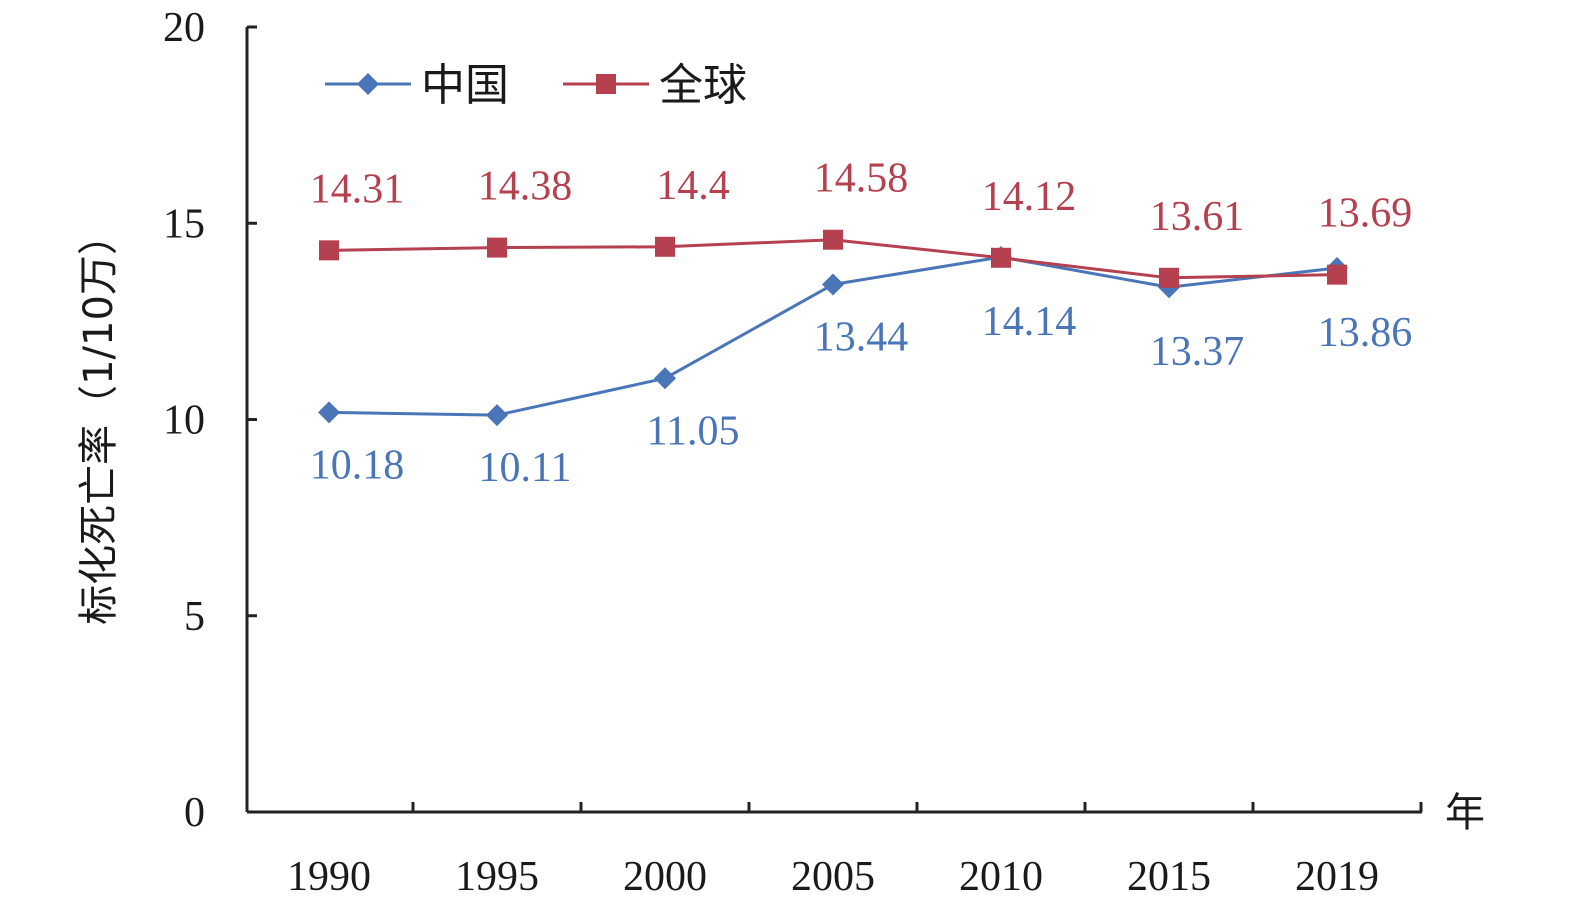 The height and width of the screenshot is (914, 1575). I want to click on x-tick-label: 2015, so click(1169, 877).